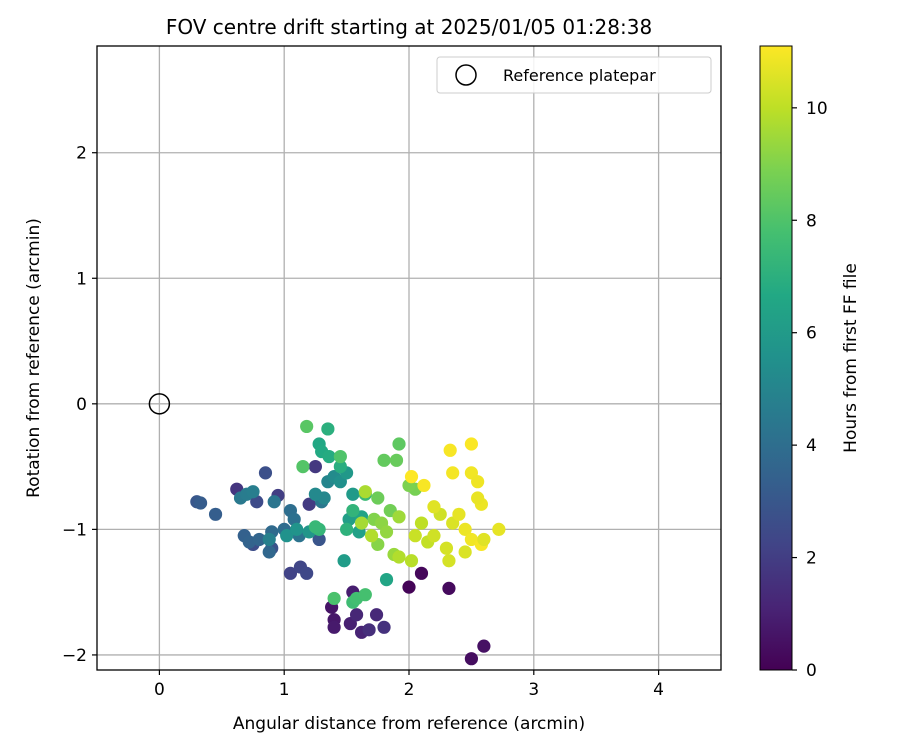  I want to click on colorbar-tick-label: 10, so click(817, 109).